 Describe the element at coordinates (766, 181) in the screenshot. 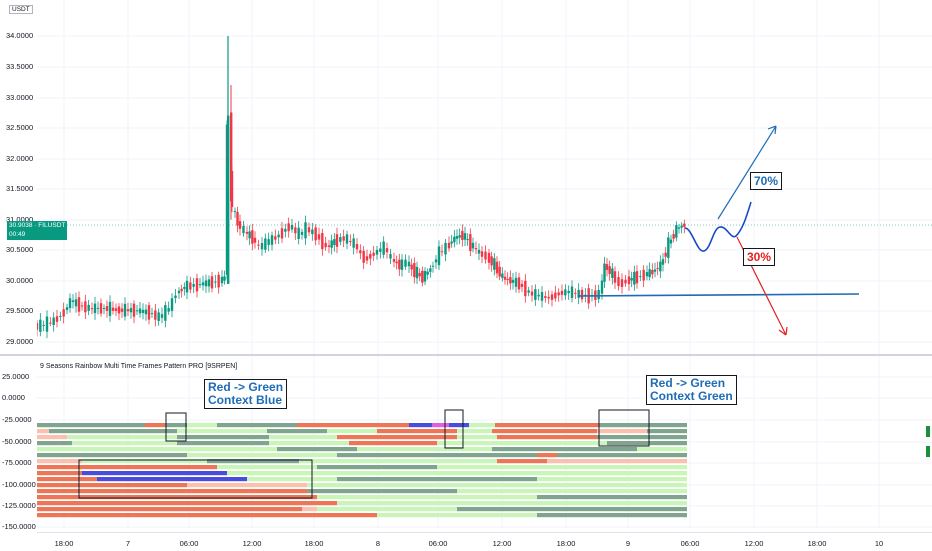

I see `up-probability-label: 70%` at that location.